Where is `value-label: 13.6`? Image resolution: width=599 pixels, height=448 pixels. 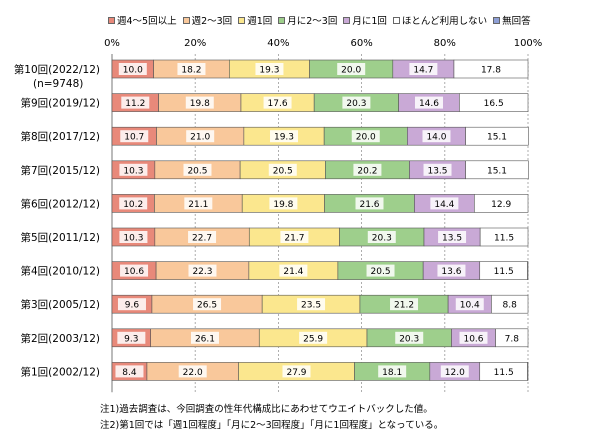 value-label: 13.6 is located at coordinates (451, 272).